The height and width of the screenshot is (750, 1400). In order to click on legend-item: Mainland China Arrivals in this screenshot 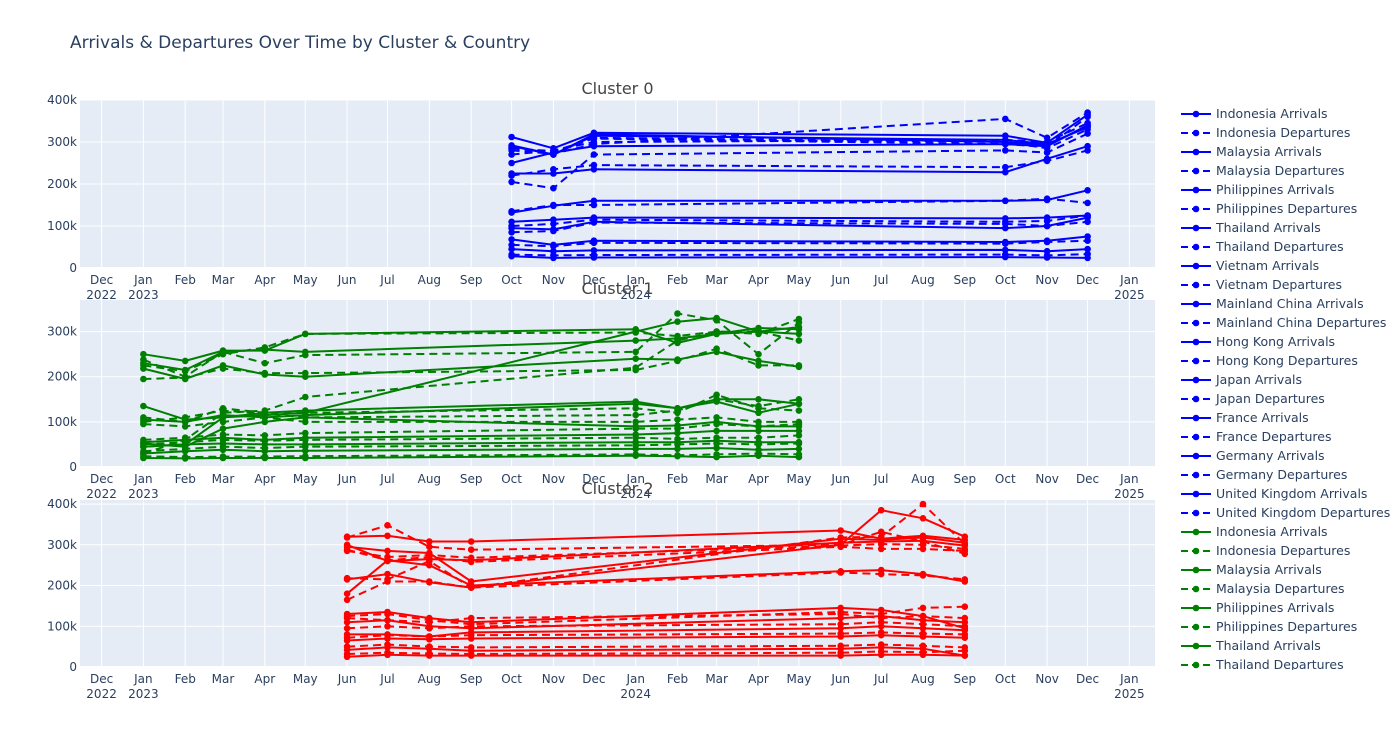, I will do `click(1289, 303)`.